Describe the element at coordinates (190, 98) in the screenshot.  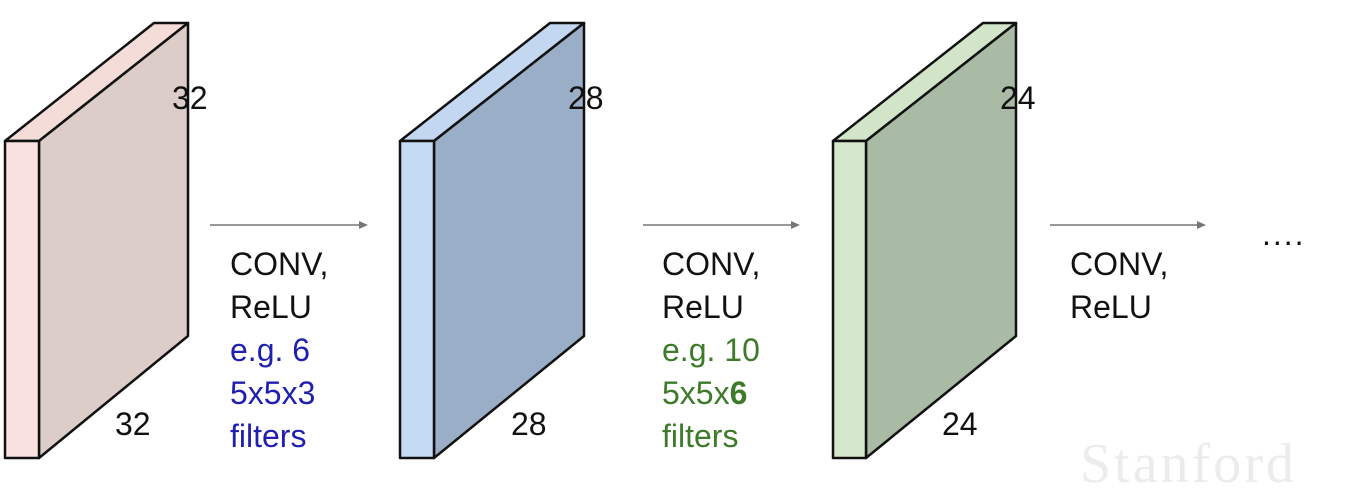
I see `volume-input-top-label: 32` at that location.